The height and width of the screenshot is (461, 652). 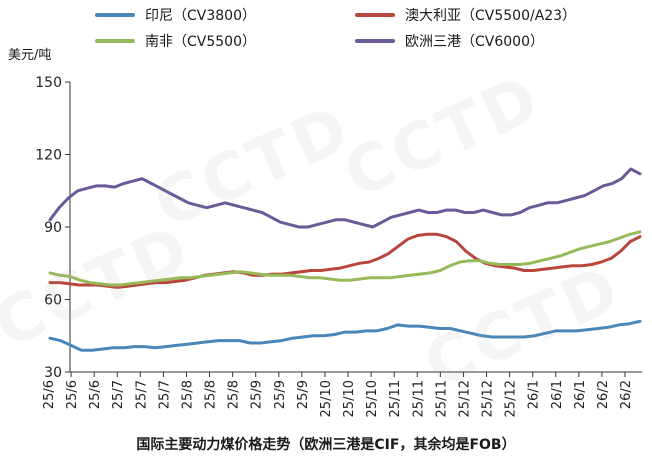 I want to click on legend-label-indonesia: 印尼（CV3800）, so click(x=200, y=16).